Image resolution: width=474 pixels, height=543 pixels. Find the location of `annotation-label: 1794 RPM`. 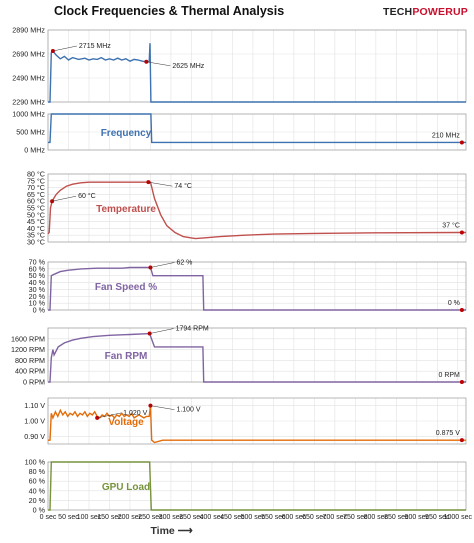

annotation-label: 1794 RPM is located at coordinates (192, 329).